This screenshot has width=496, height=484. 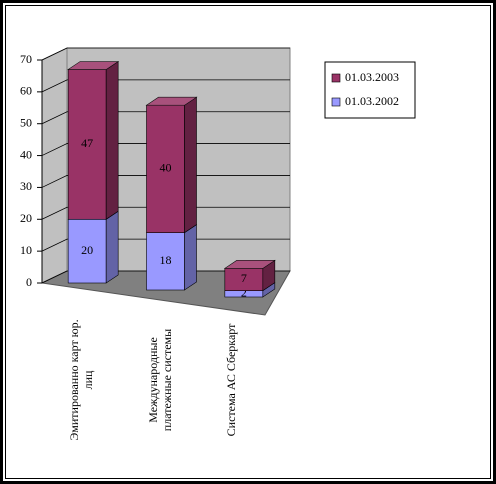 What do you see at coordinates (87, 250) in the screenshot?
I see `value-label: 20` at bounding box center [87, 250].